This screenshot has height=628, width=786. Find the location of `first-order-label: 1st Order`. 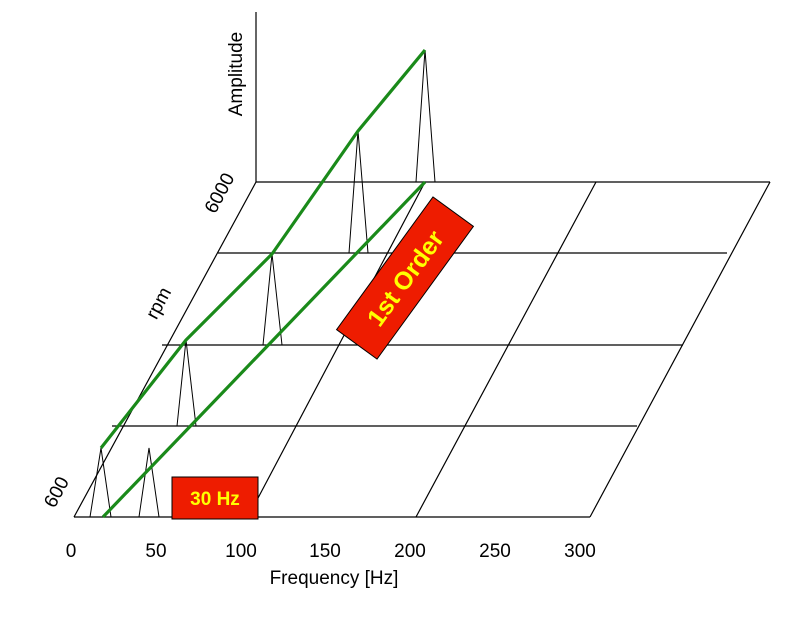

first-order-label: 1st Order is located at coordinates (405, 278).